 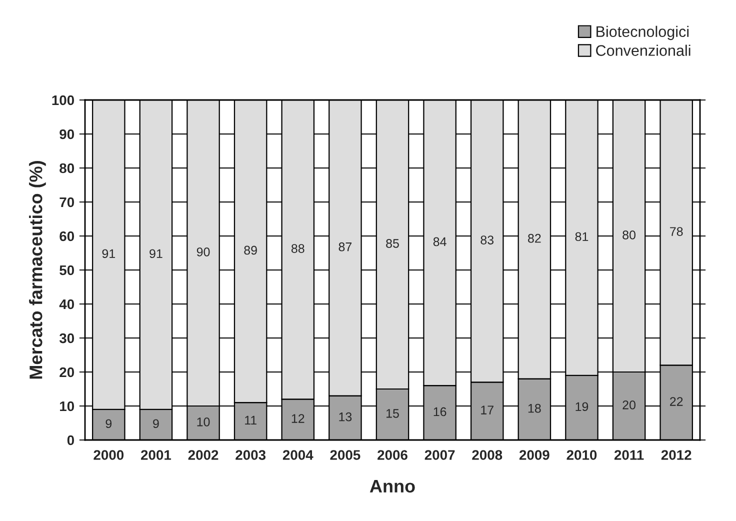 What do you see at coordinates (298, 418) in the screenshot?
I see `data-label: 12` at bounding box center [298, 418].